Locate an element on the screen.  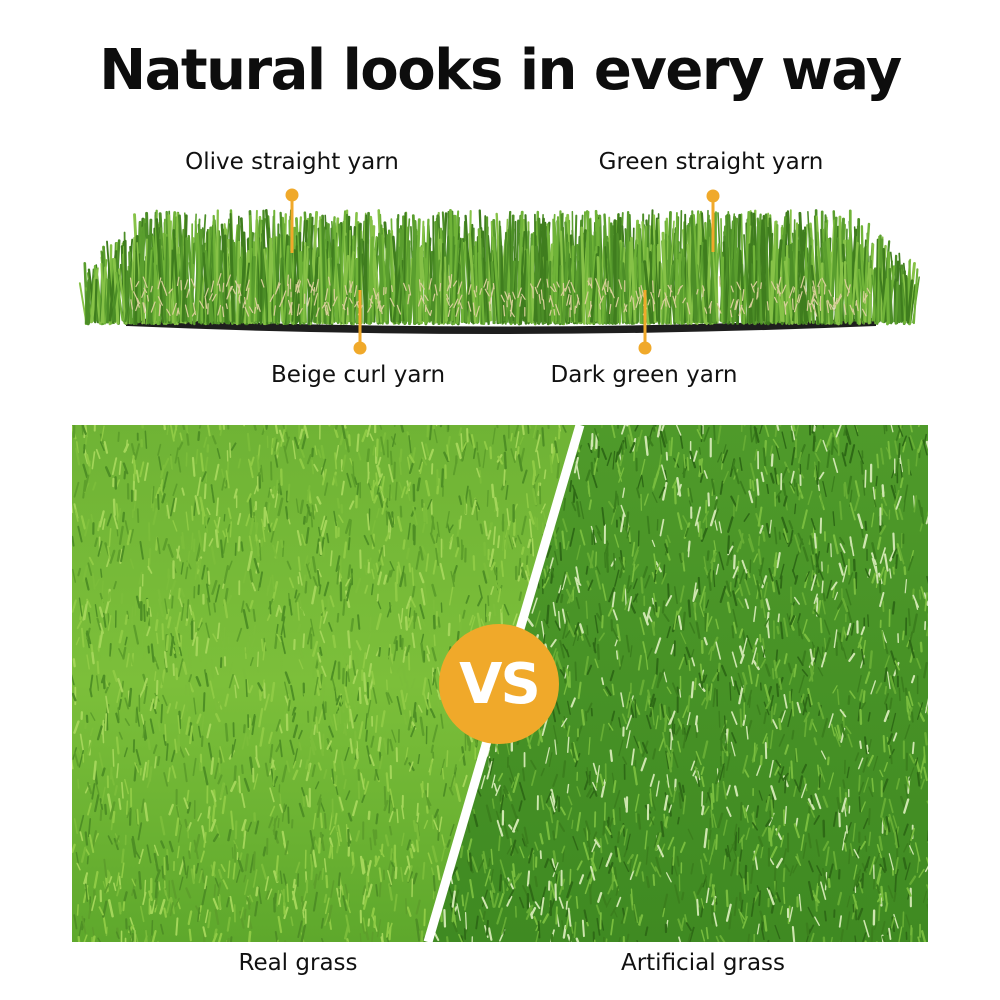
real-grass-label: Real grass is located at coordinates (298, 963).